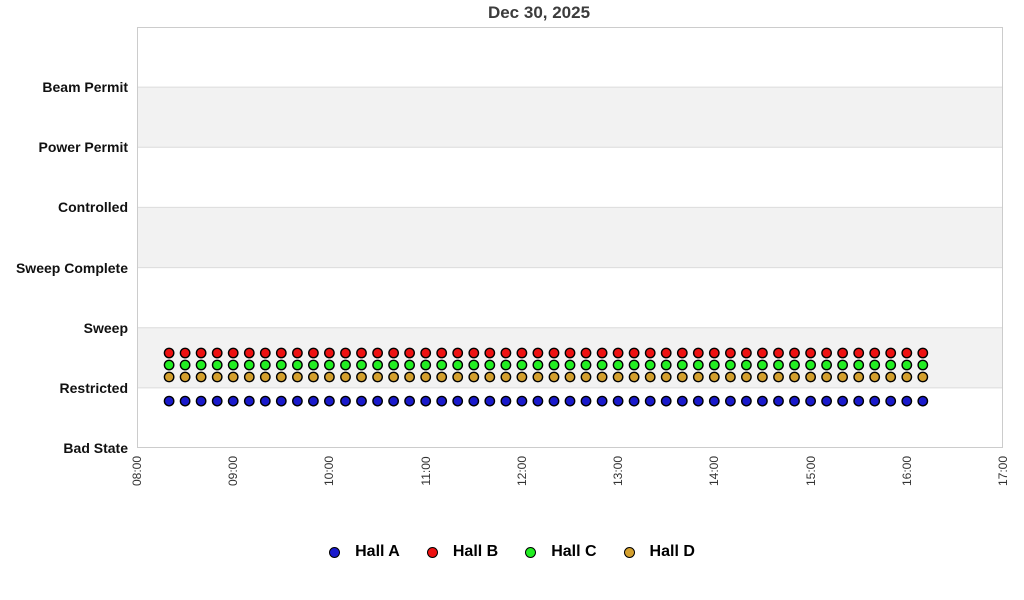 This screenshot has height=600, width=1024. What do you see at coordinates (83, 147) in the screenshot?
I see `y-axis-label-power-permit: Power Permit` at bounding box center [83, 147].